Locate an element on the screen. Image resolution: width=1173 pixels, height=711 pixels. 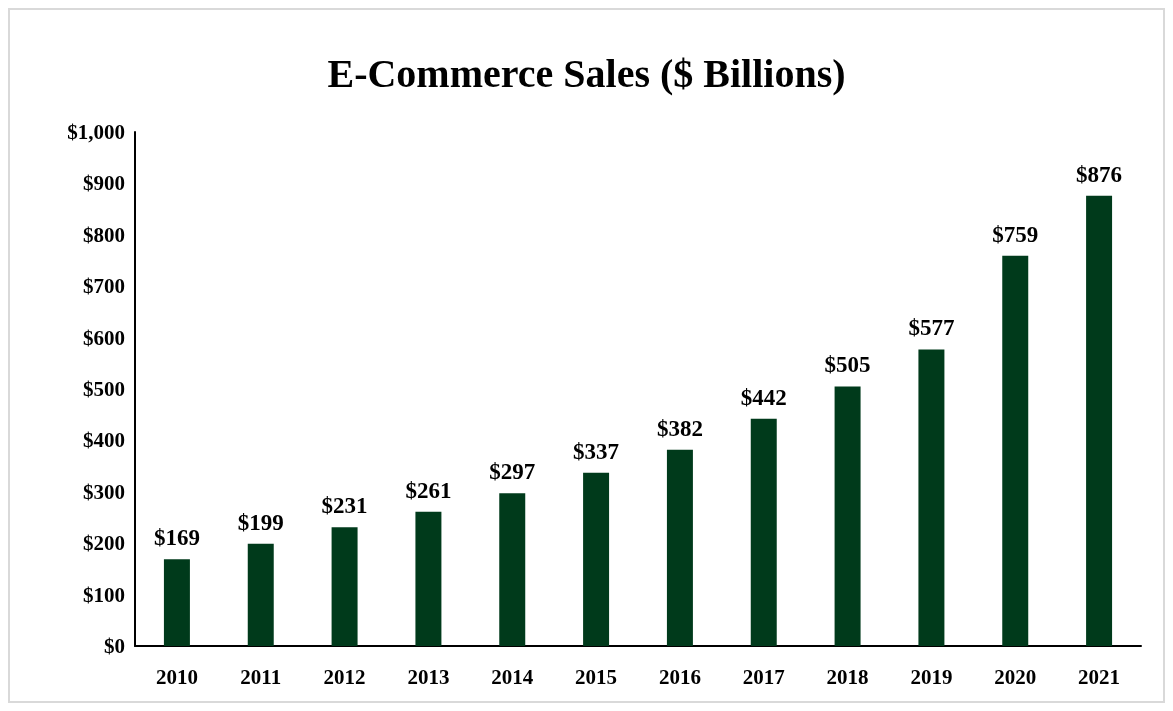
data-label: $337 is located at coordinates (596, 451).